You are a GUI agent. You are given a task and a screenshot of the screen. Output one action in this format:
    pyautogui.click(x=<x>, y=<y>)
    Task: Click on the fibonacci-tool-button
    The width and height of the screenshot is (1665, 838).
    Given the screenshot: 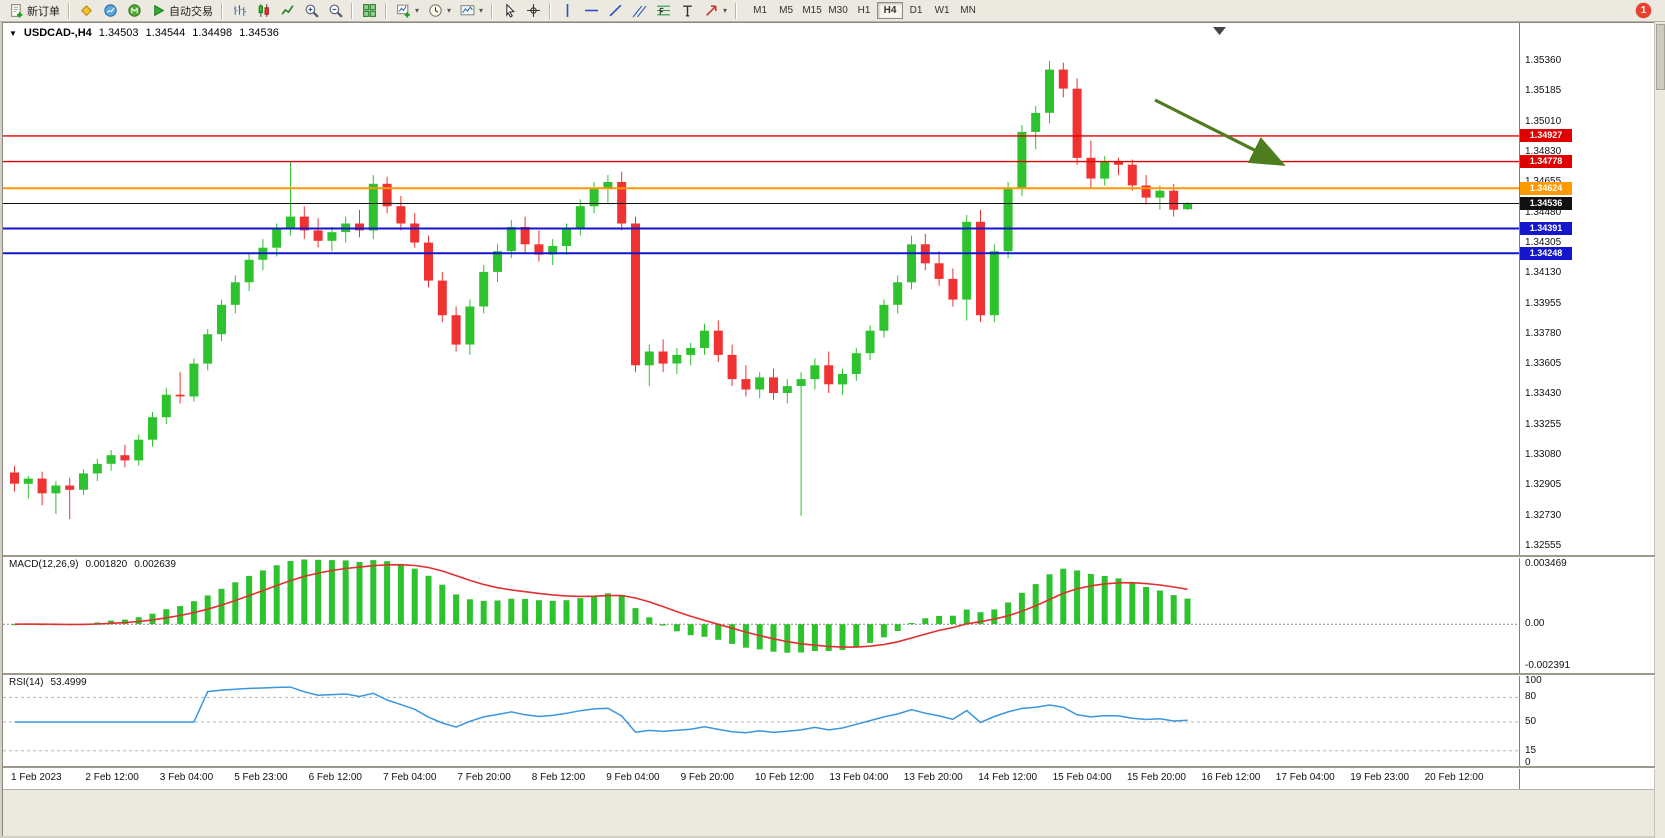 What is the action you would take?
    pyautogui.click(x=663, y=10)
    